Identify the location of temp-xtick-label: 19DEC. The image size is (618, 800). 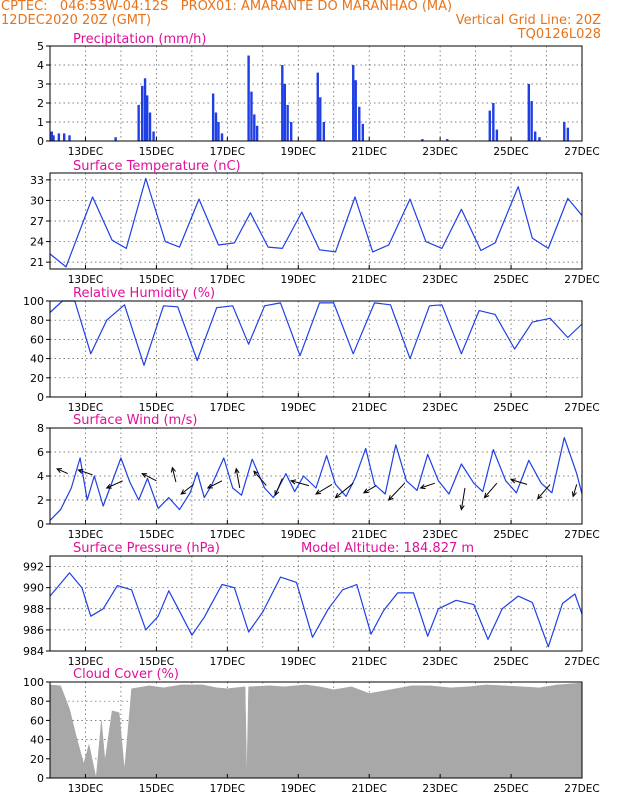
(298, 280).